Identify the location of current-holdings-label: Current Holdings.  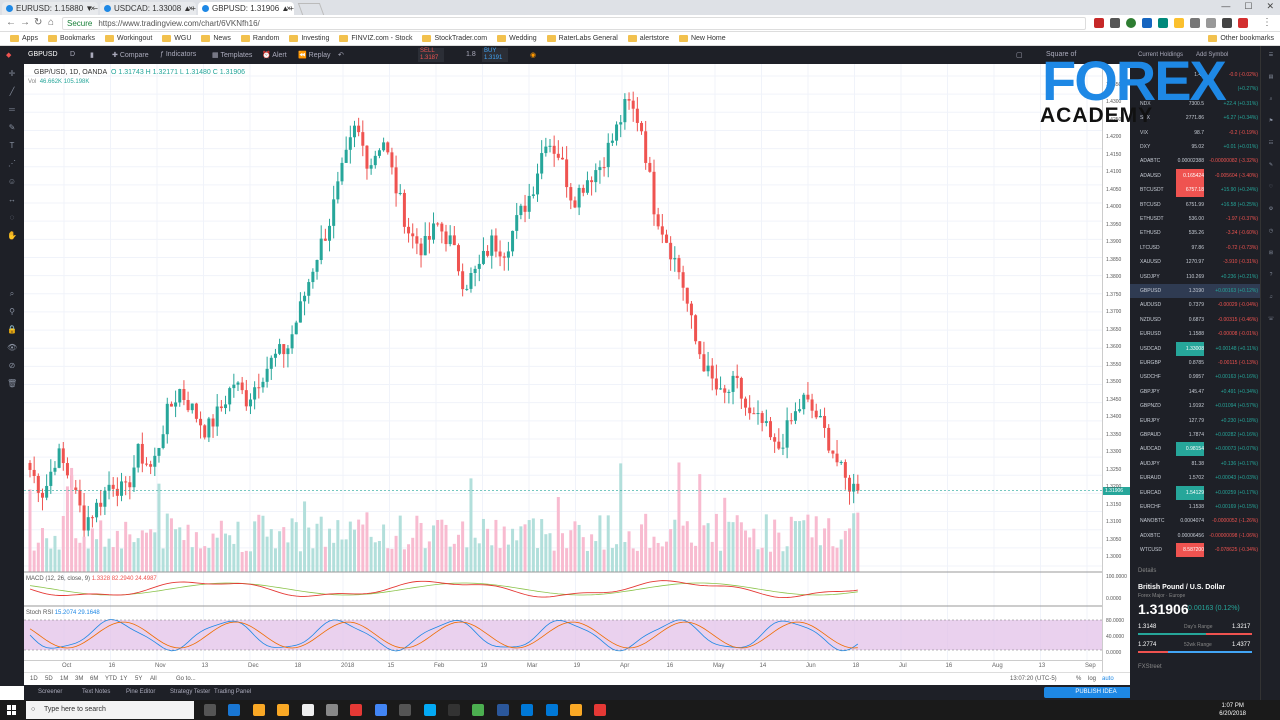
(1161, 55).